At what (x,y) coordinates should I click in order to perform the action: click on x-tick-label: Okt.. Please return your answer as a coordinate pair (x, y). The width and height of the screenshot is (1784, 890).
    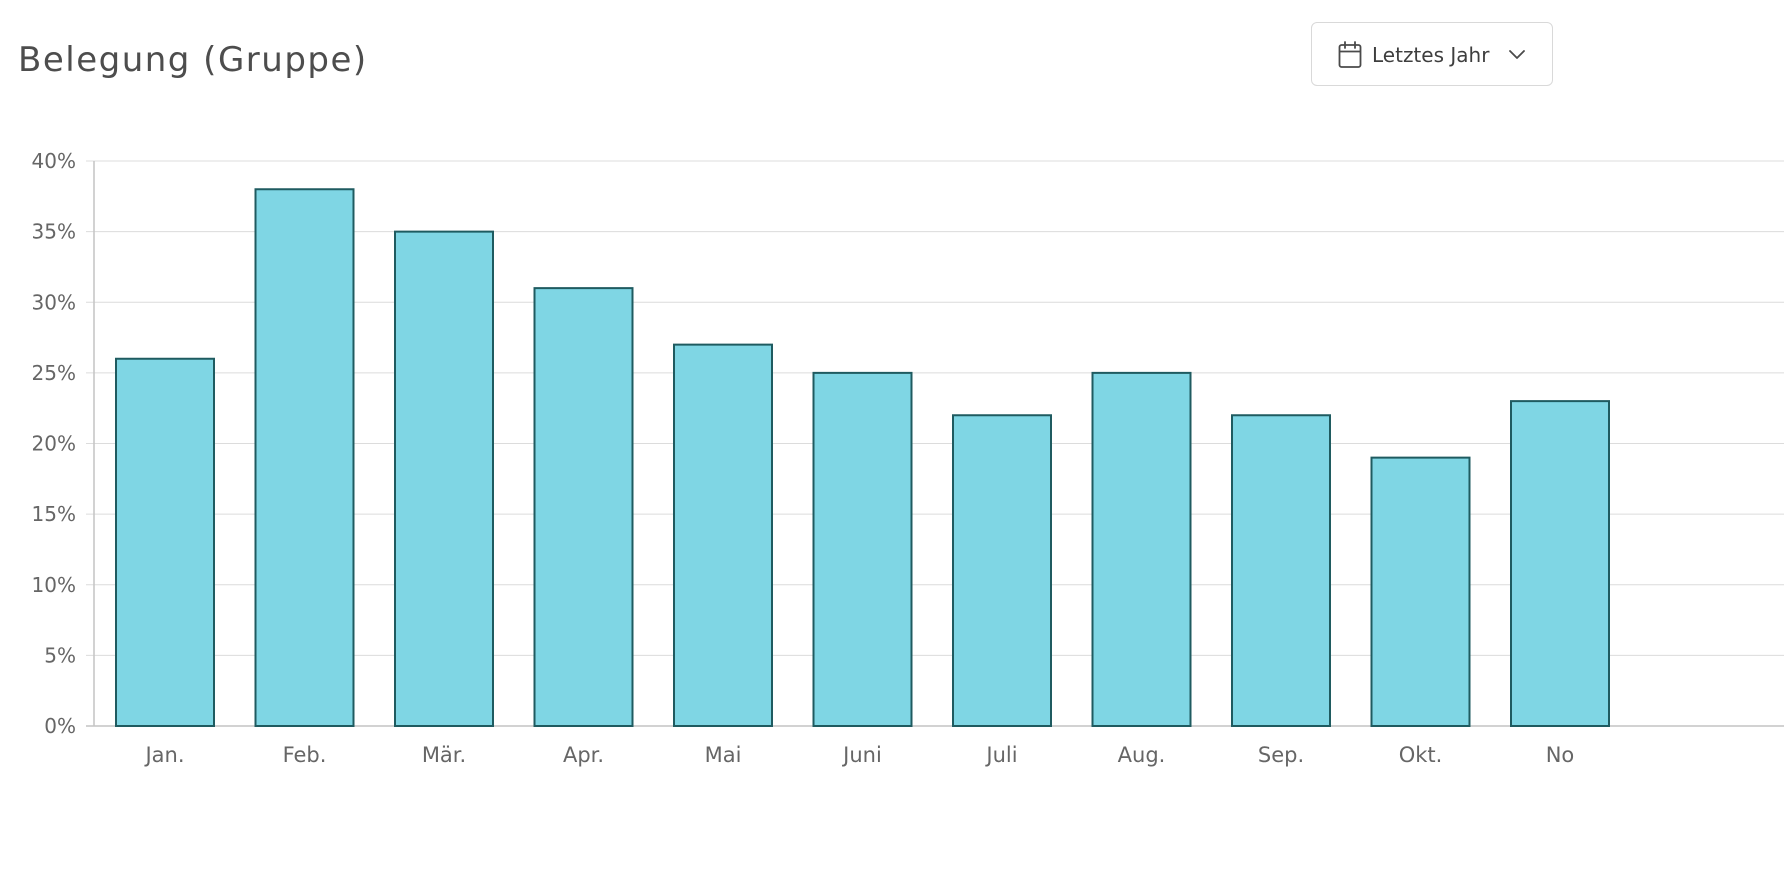
    Looking at the image, I should click on (1421, 755).